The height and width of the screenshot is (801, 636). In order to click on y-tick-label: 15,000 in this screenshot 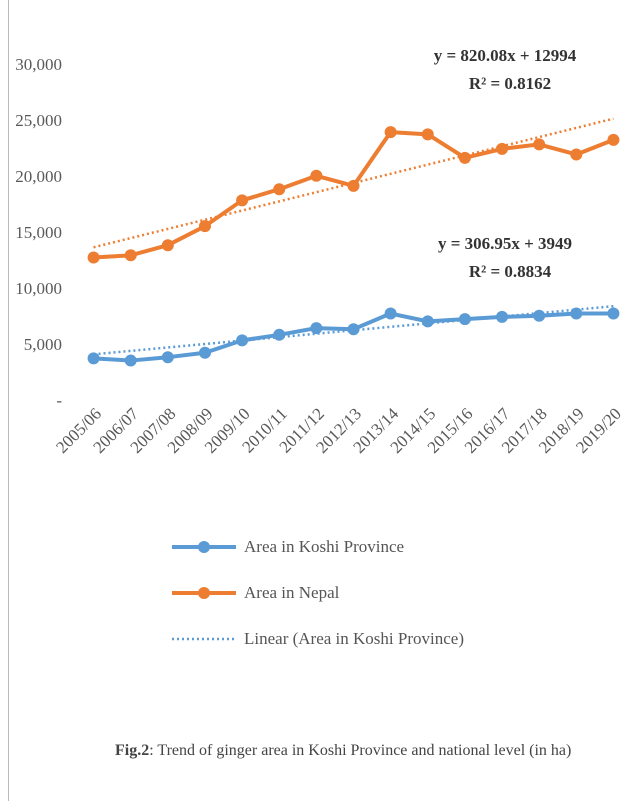, I will do `click(38, 232)`.